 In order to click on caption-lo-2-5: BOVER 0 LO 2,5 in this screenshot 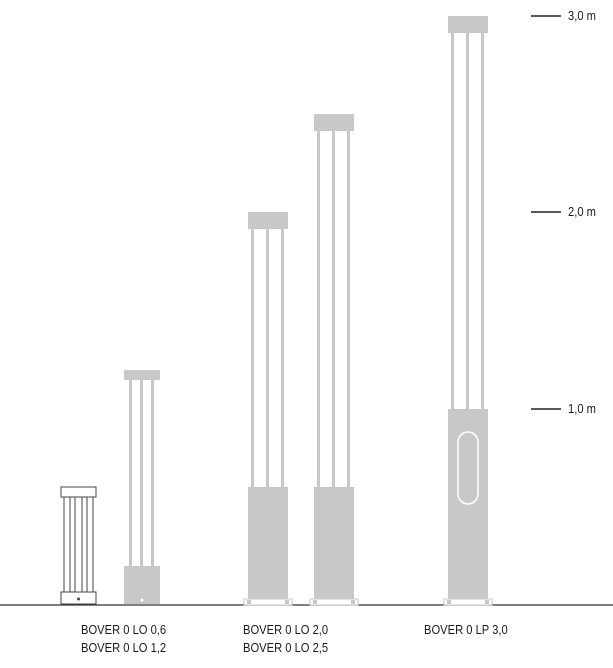, I will do `click(286, 647)`.